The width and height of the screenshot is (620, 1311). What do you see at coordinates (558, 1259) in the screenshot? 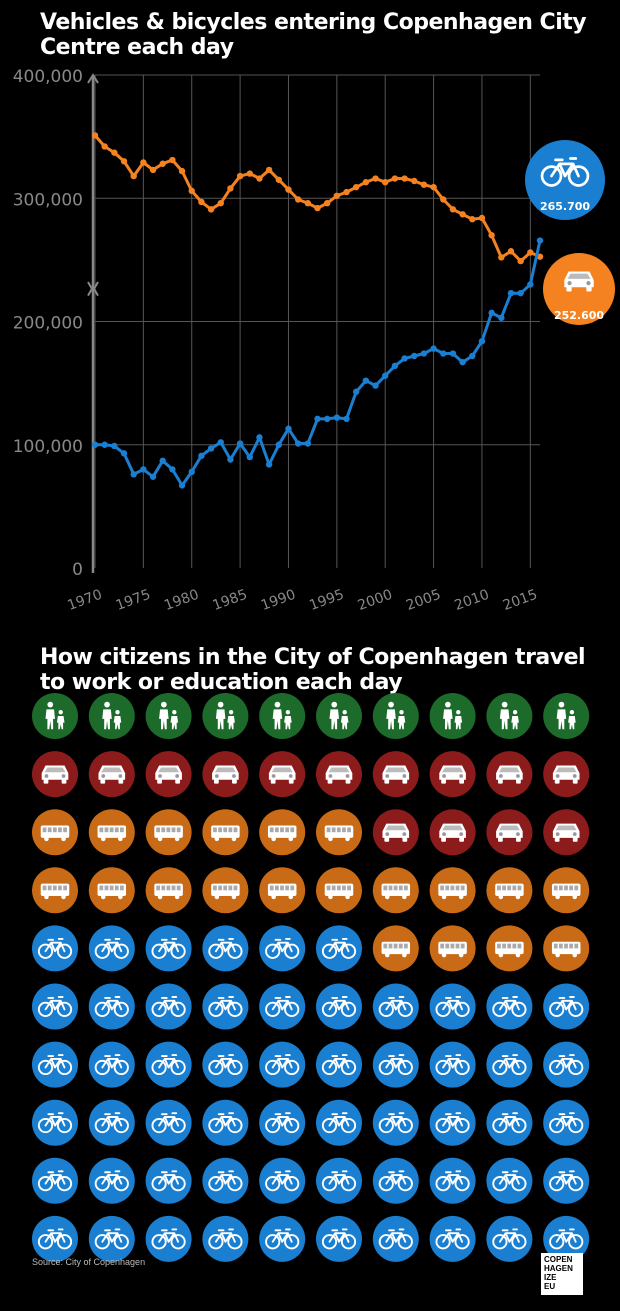
I see `logo-line: COPEN` at bounding box center [558, 1259].